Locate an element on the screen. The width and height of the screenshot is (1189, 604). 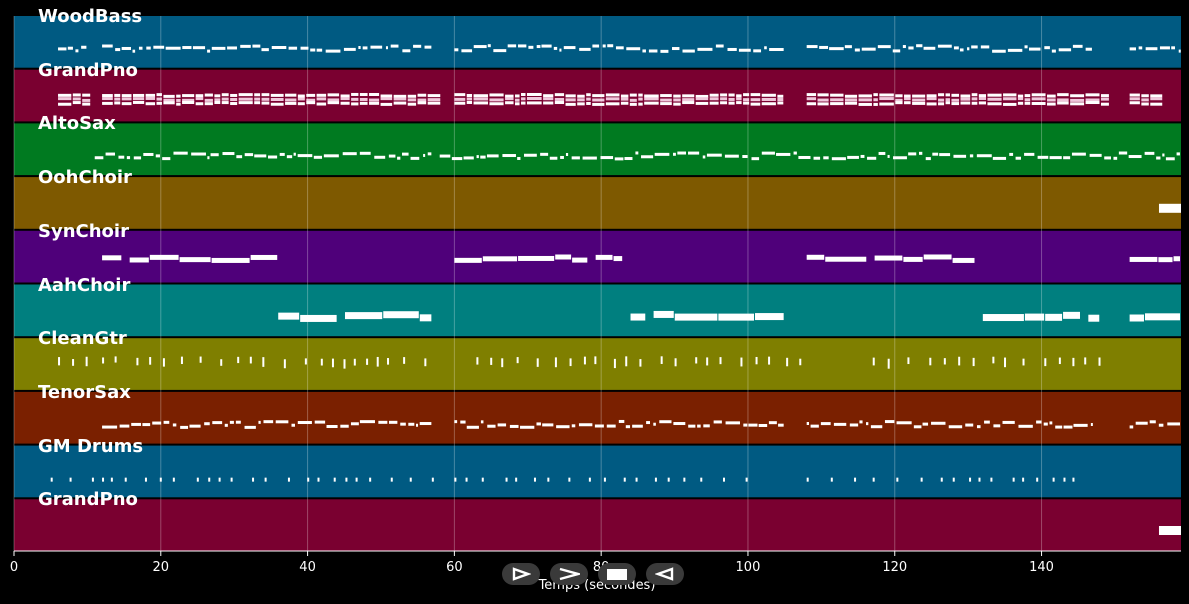
fast-forward-button is located at coordinates (569, 574).